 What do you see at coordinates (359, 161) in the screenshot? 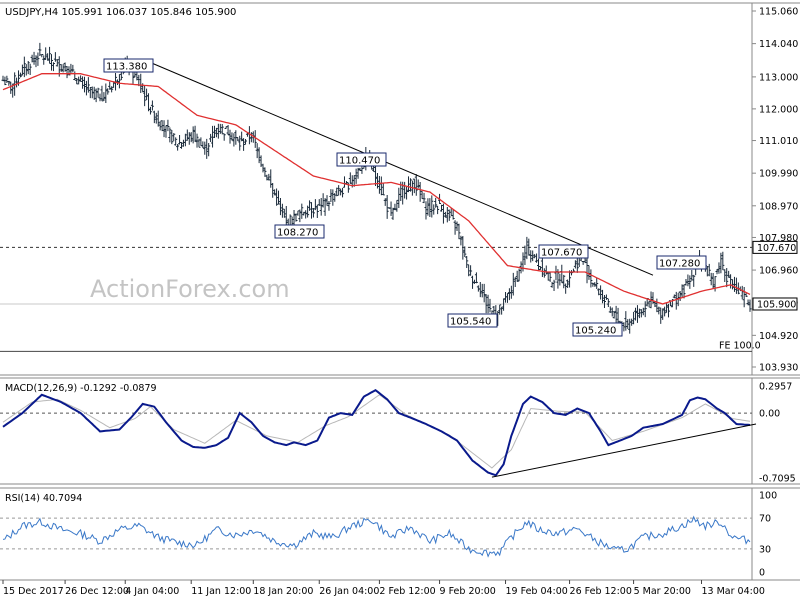
I see `swing-annotation-label: 110.470` at bounding box center [359, 161].